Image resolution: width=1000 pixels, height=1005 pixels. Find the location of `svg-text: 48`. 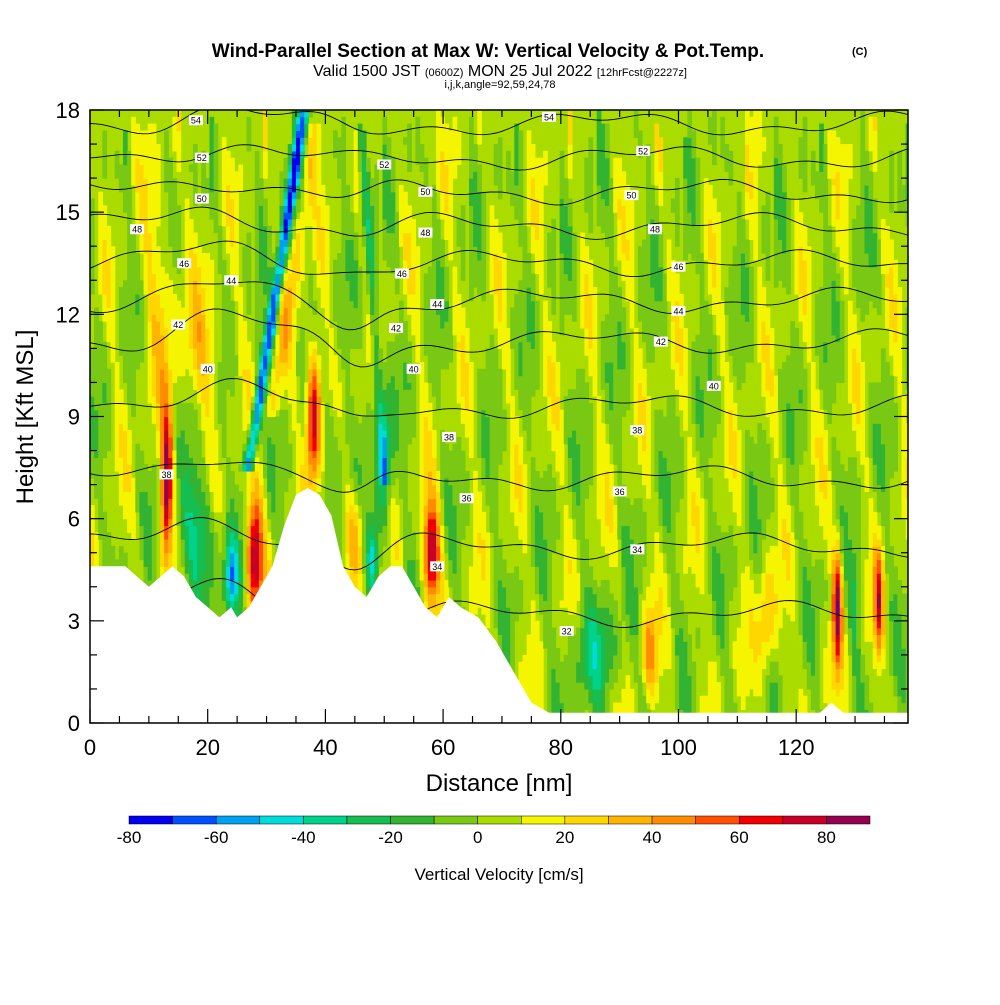

svg-text: 48 is located at coordinates (655, 230).